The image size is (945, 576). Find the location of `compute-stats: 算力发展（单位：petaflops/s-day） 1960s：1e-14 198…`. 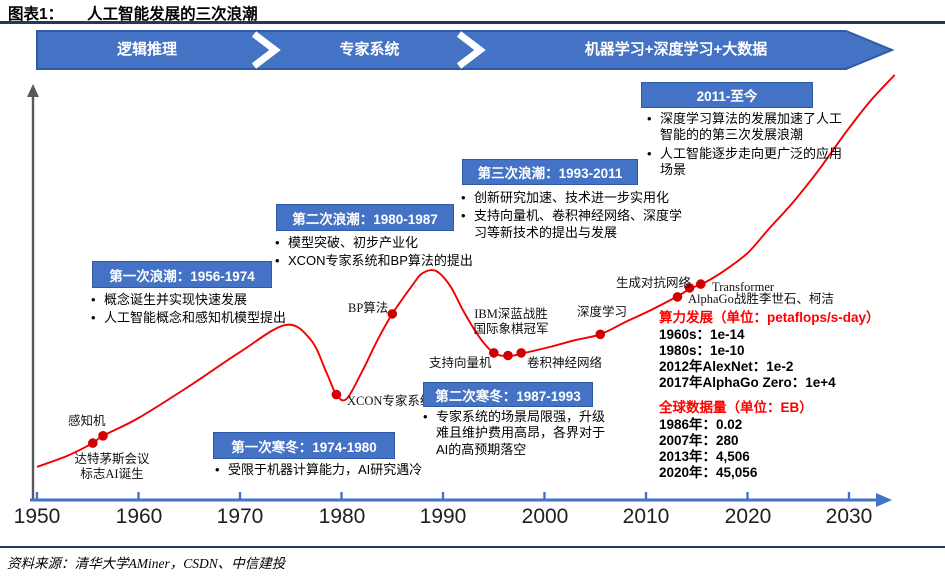

compute-stats: 算力发展（单位：petaflops/s-day） 1960s：1e-14 198… is located at coordinates (769, 350).